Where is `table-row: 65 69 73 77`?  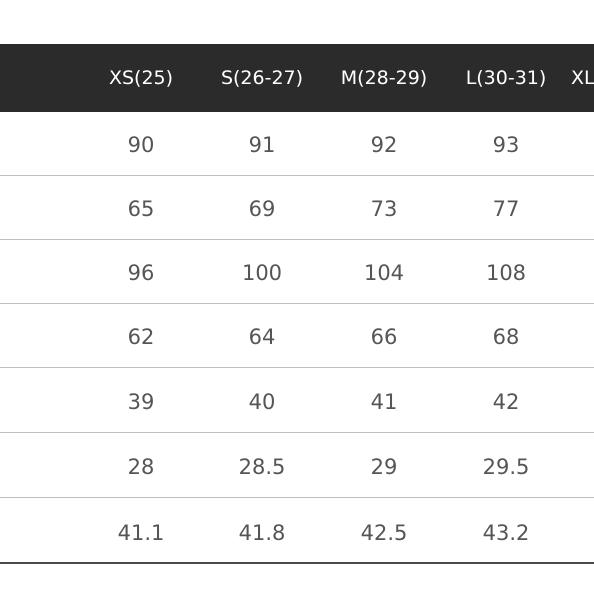
table-row: 65 69 73 77 is located at coordinates (297, 208).